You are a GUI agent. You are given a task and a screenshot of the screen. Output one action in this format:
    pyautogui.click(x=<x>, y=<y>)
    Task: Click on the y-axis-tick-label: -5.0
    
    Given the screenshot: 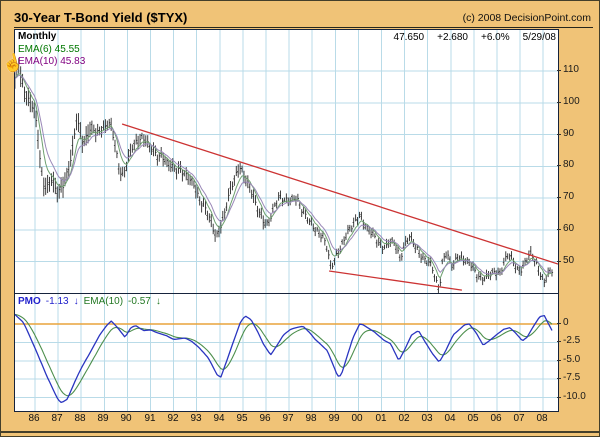 What is the action you would take?
    pyautogui.click(x=572, y=359)
    